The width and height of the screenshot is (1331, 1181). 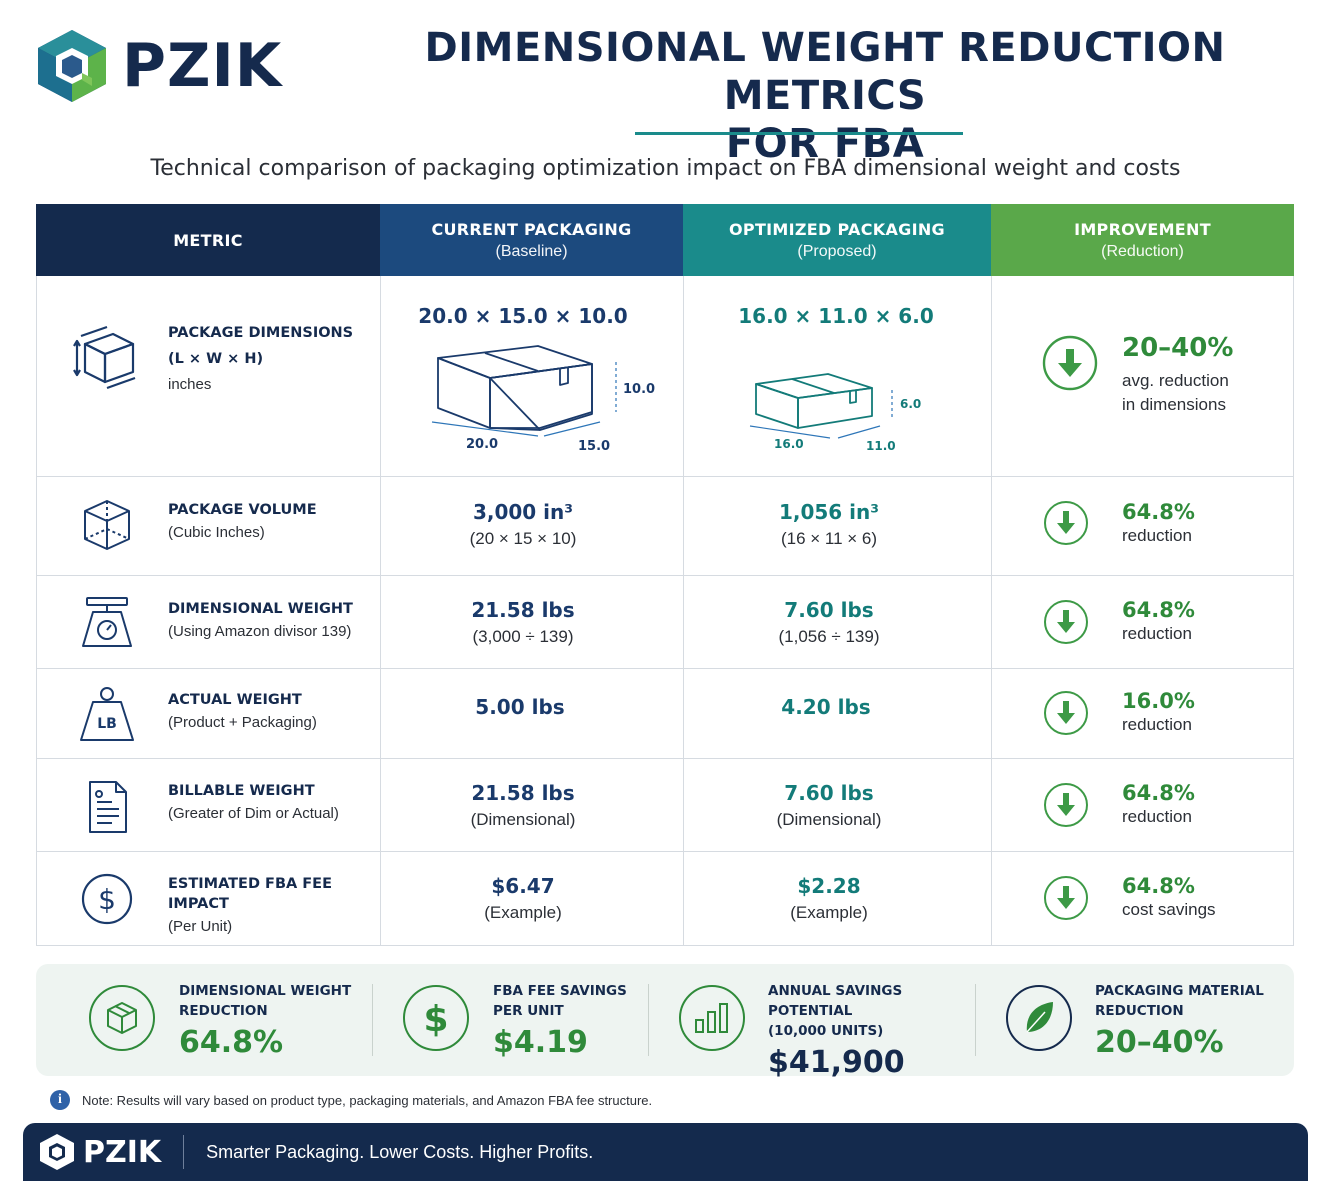 I want to click on current-dimensions-value: 20.0 × 15.0 × 10.0, so click(x=523, y=316).